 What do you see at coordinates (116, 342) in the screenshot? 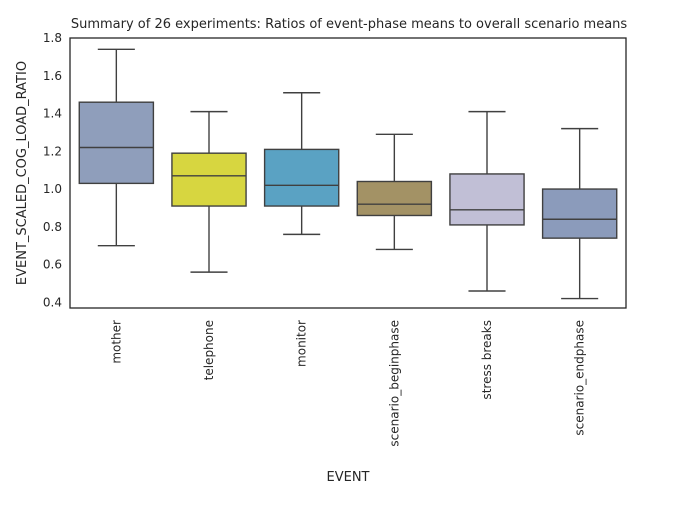
I see `x-tick-label: mother` at bounding box center [116, 342].